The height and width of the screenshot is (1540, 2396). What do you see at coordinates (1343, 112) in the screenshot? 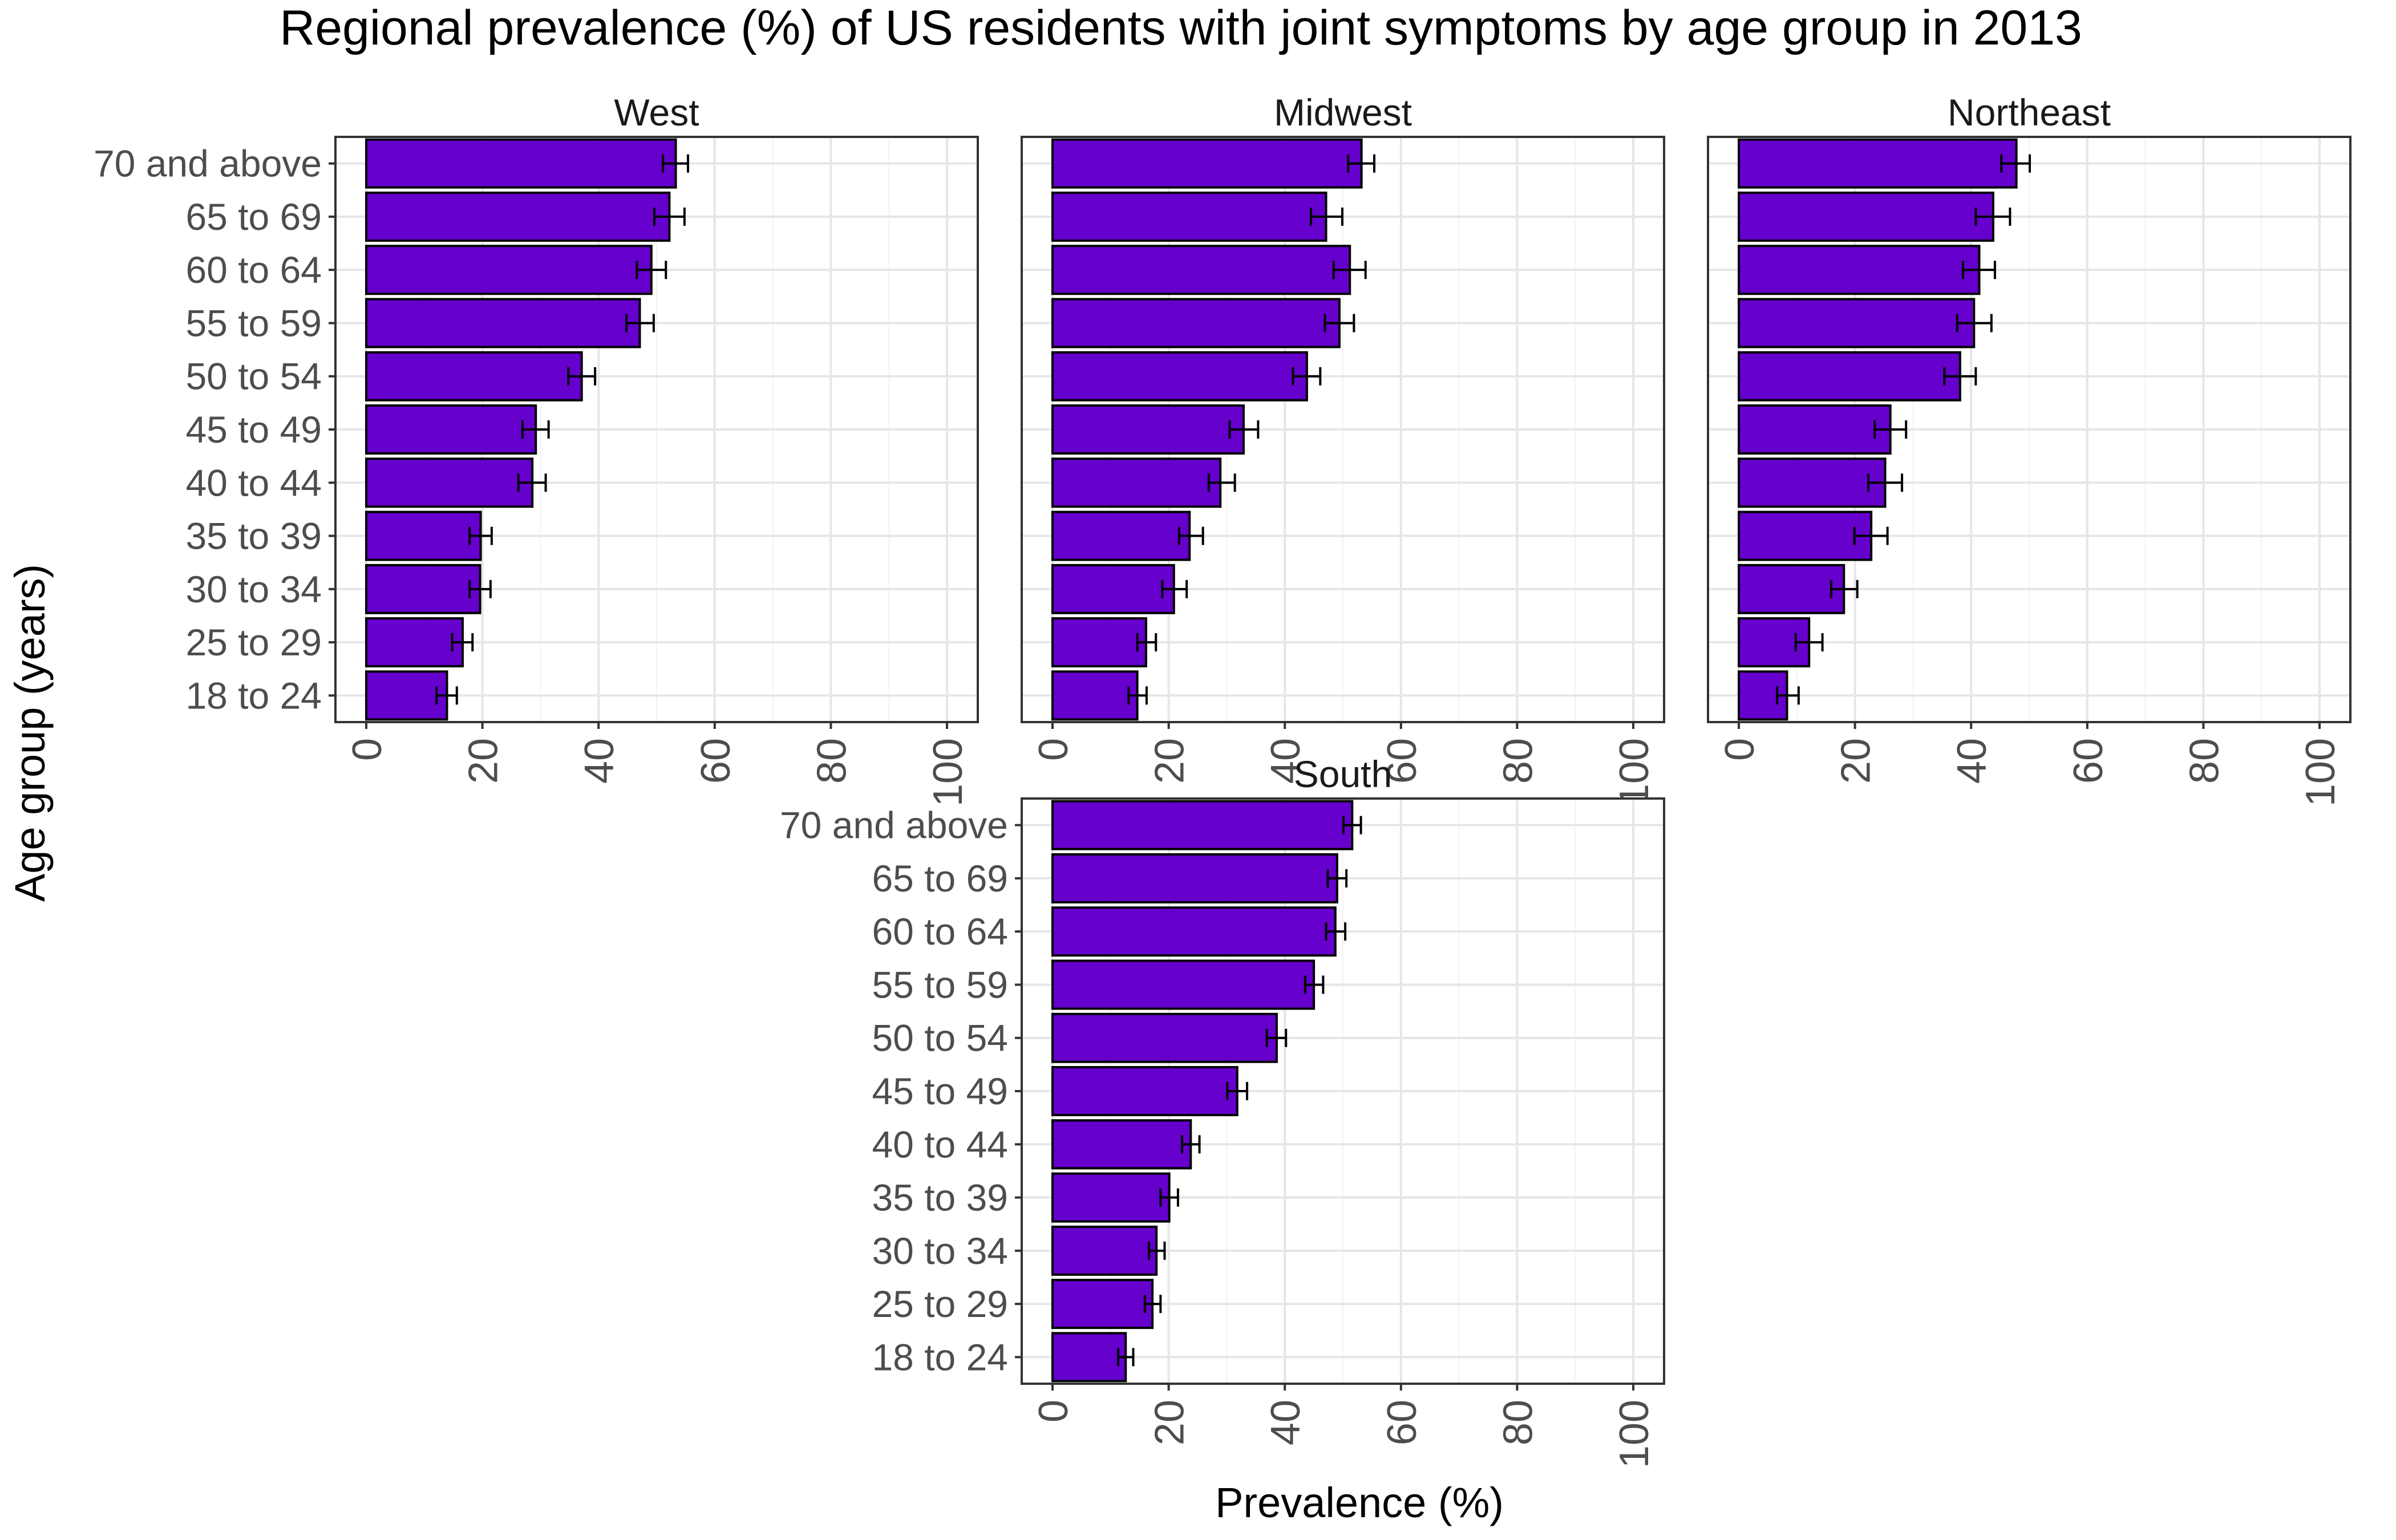
I see `panel-title-midwest: Midwest` at bounding box center [1343, 112].